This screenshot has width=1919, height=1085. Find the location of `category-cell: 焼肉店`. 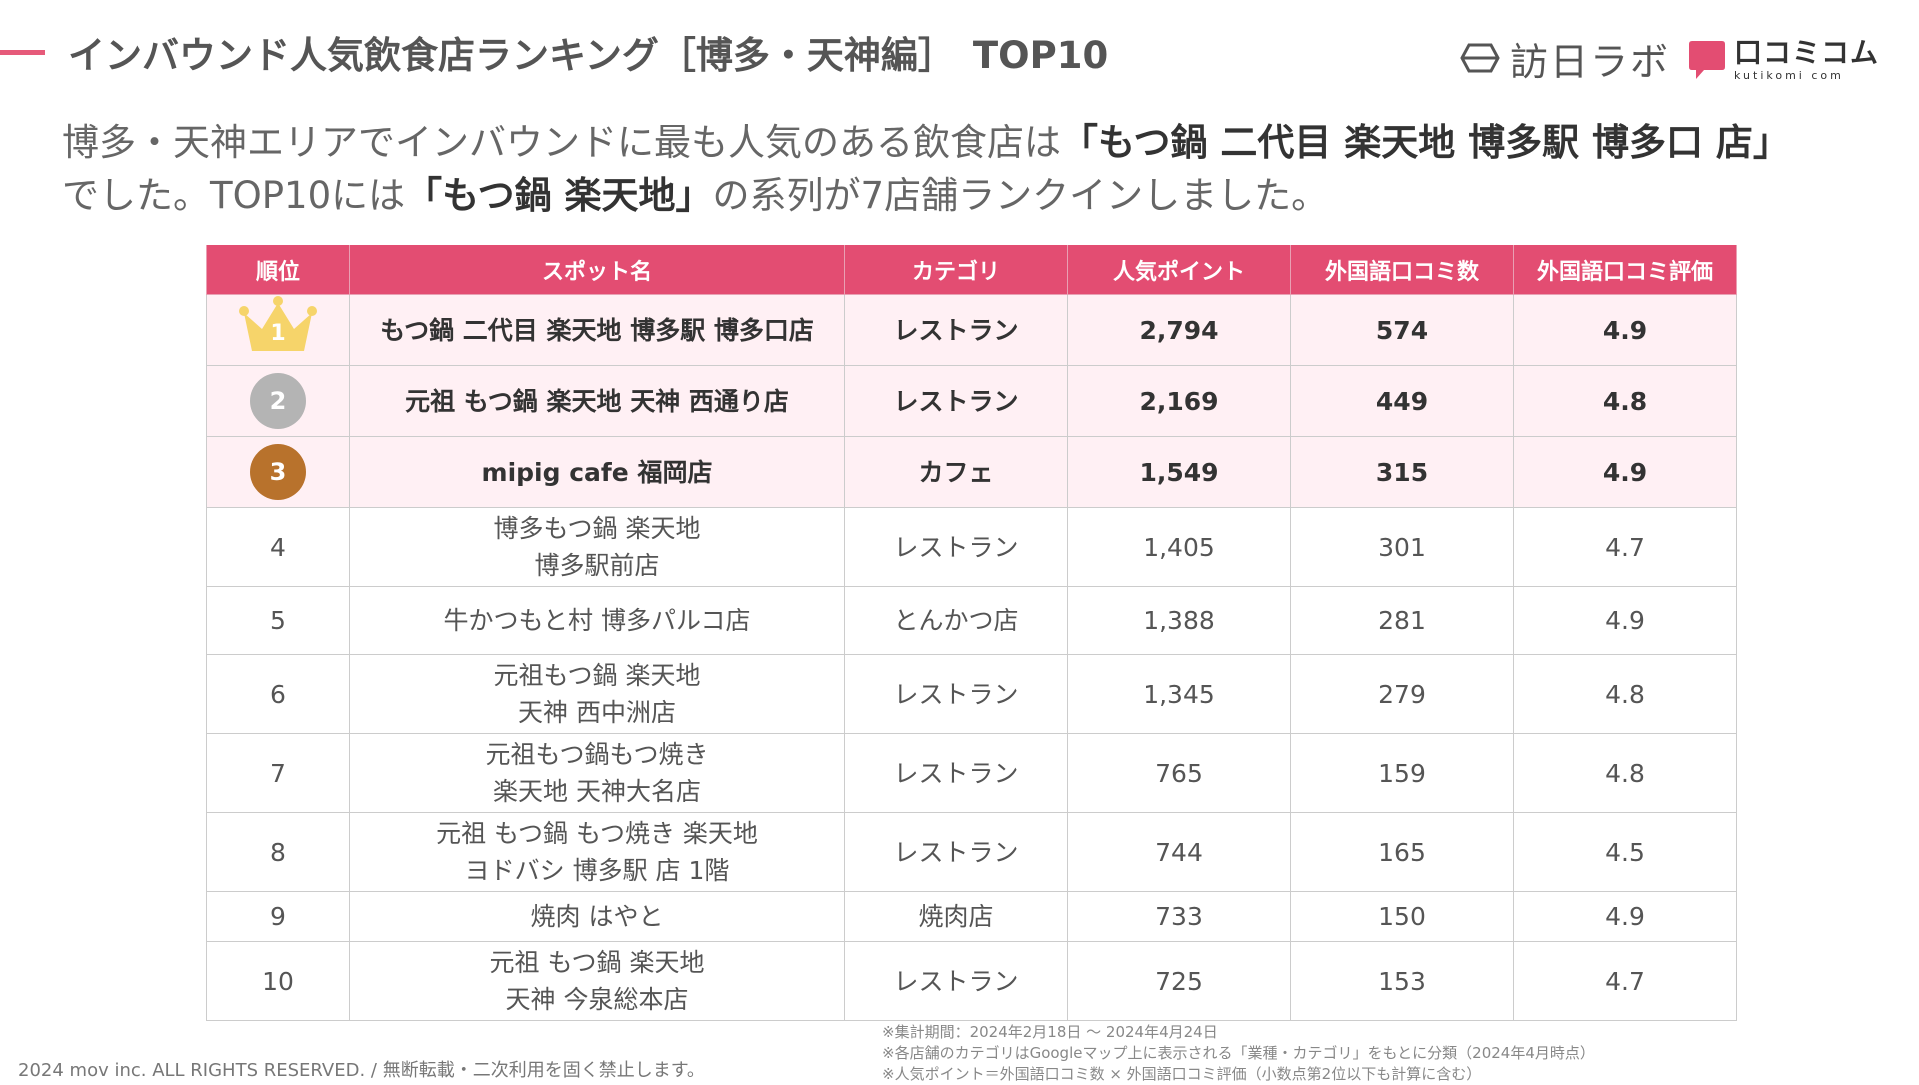

category-cell: 焼肉店 is located at coordinates (956, 916).